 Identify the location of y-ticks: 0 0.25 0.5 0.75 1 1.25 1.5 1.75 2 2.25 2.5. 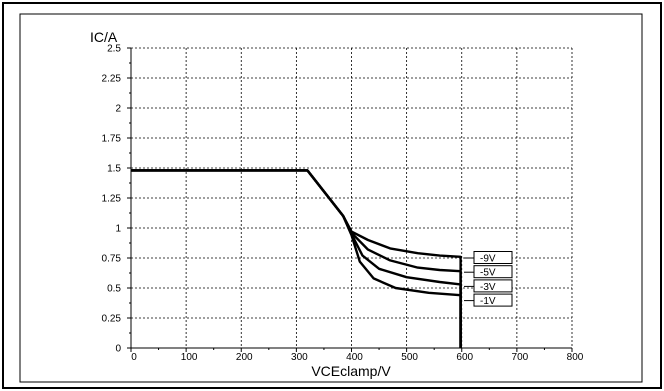
(116, 199).